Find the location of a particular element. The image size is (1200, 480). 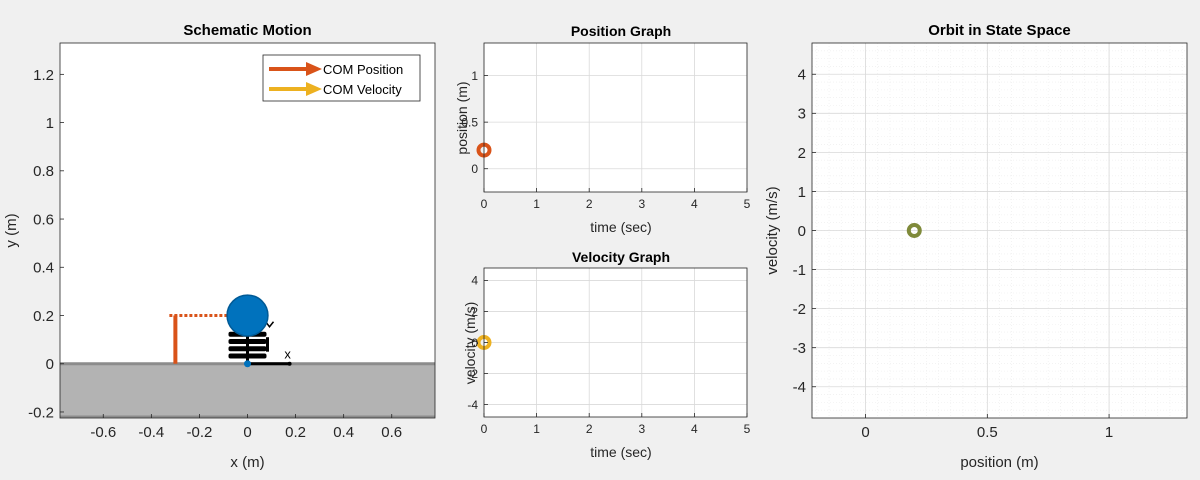

schematic-legend: COM Position COM Velocity is located at coordinates (341, 78).